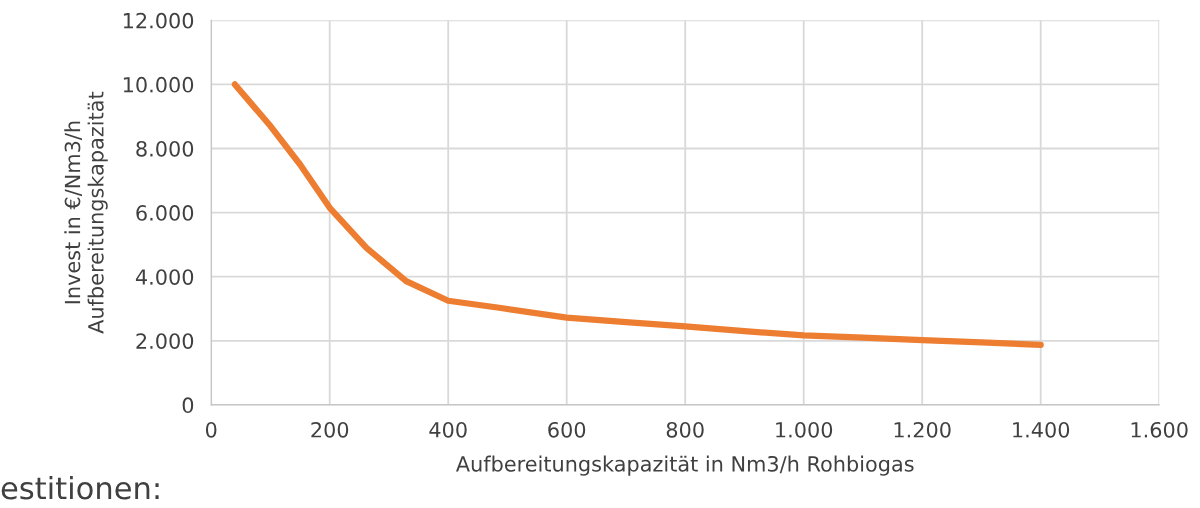 The width and height of the screenshot is (1200, 508). Describe the element at coordinates (164, 277) in the screenshot. I see `y-tick-label: 4.000` at that location.